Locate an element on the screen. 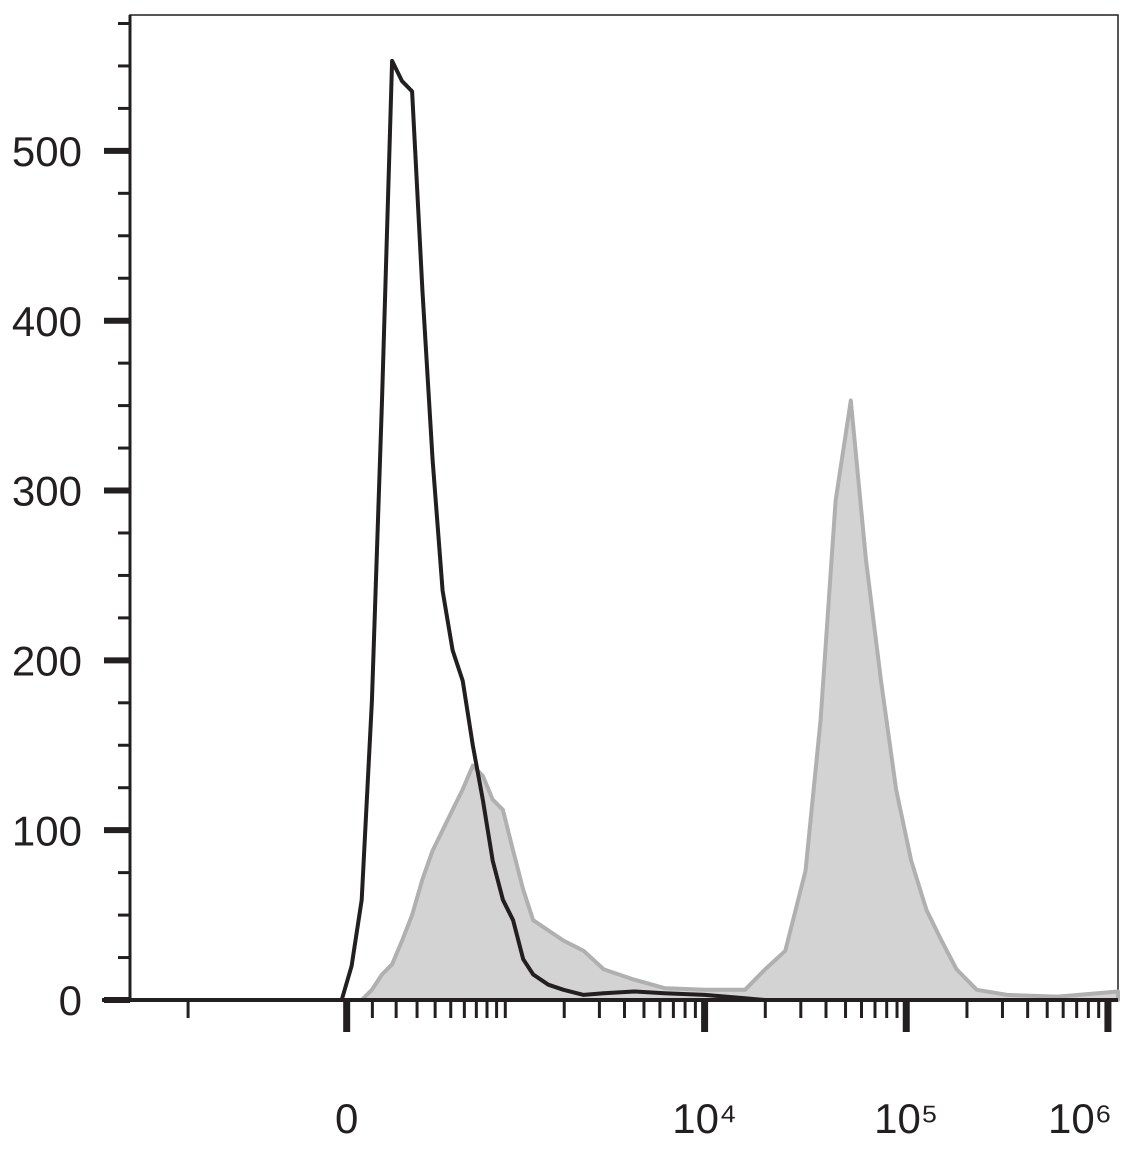 The image size is (1138, 1164). x-tick-label: 10⁵ is located at coordinates (906, 1118).